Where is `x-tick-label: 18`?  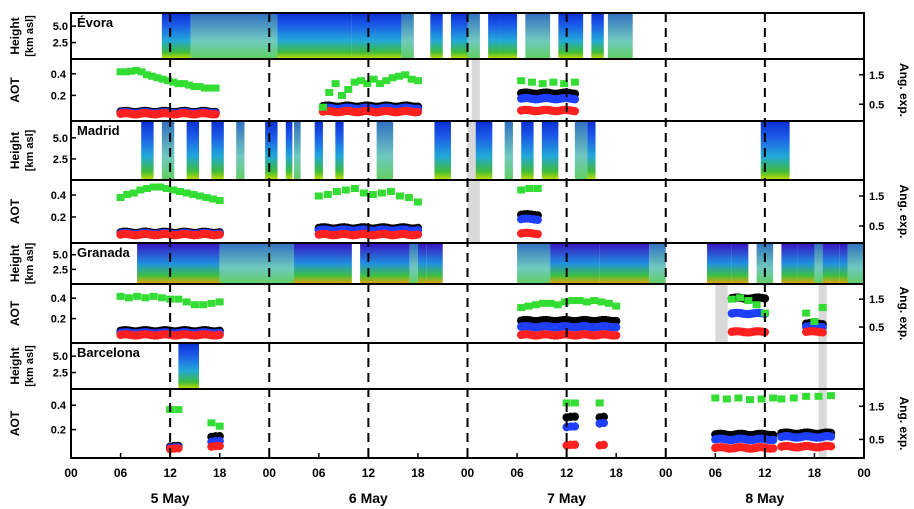 x-tick-label: 18 is located at coordinates (418, 473).